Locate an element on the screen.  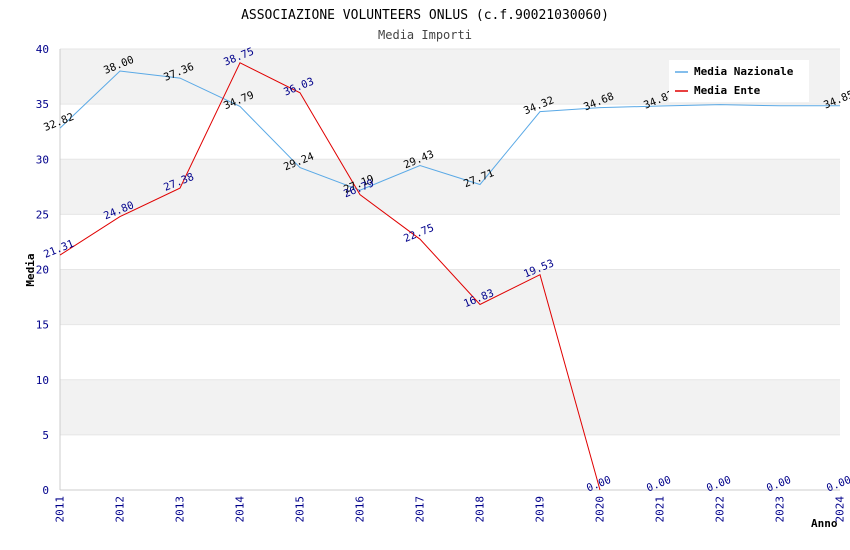
x-tick-label: 2018 is located at coordinates (480, 509).